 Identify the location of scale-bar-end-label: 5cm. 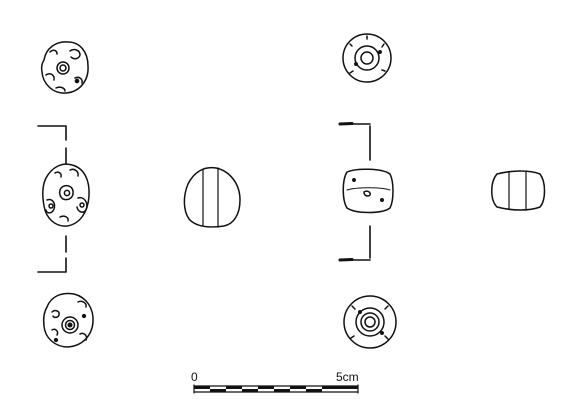
(347, 377).